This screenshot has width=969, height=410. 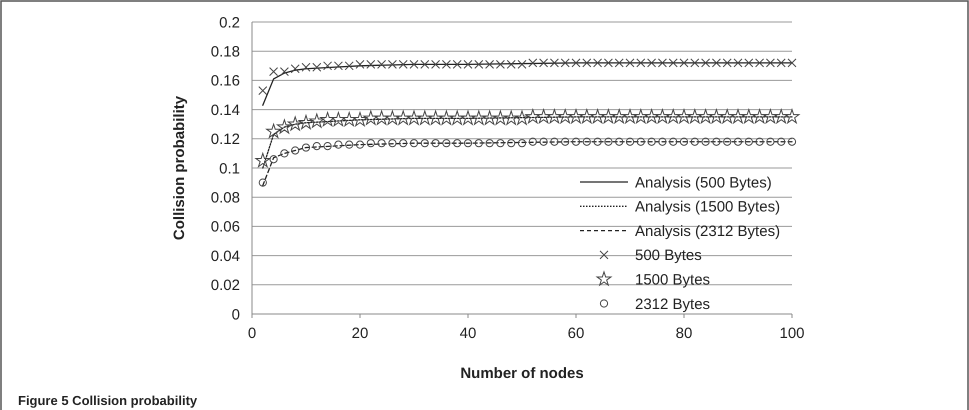 What do you see at coordinates (522, 373) in the screenshot?
I see `x-axis-title: Number of nodes` at bounding box center [522, 373].